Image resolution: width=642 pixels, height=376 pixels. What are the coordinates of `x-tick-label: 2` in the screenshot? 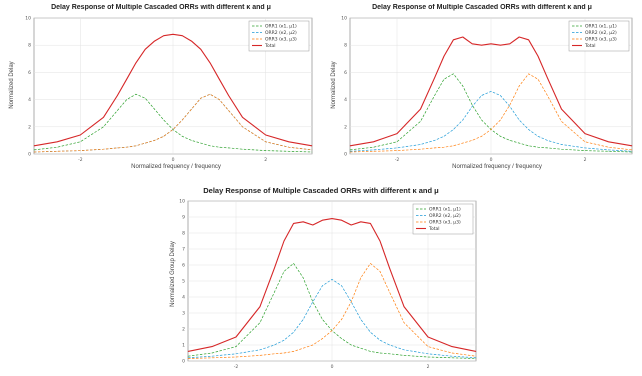 It's located at (585, 160).